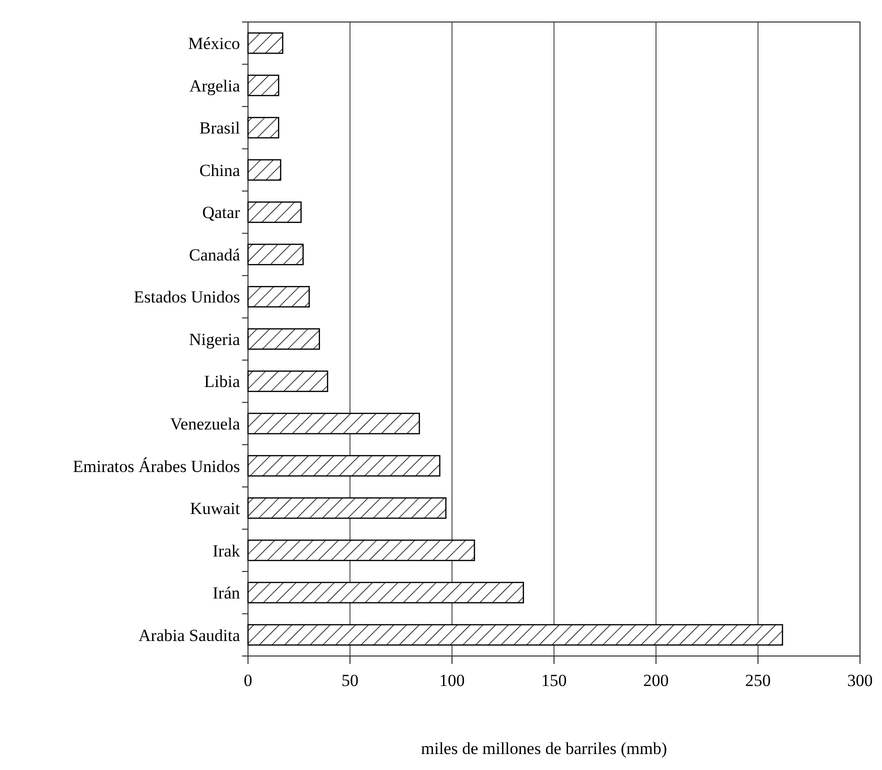 Image resolution: width=882 pixels, height=770 pixels. I want to click on y-tick-label: Argelia, so click(214, 86).